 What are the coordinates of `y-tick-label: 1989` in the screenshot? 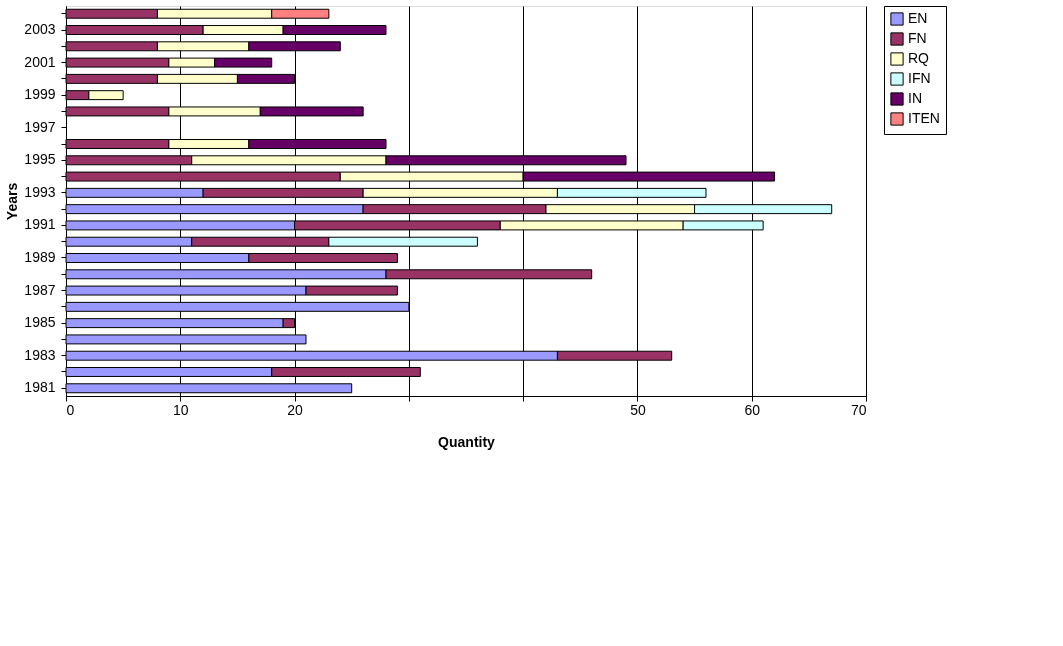 It's located at (40, 256).